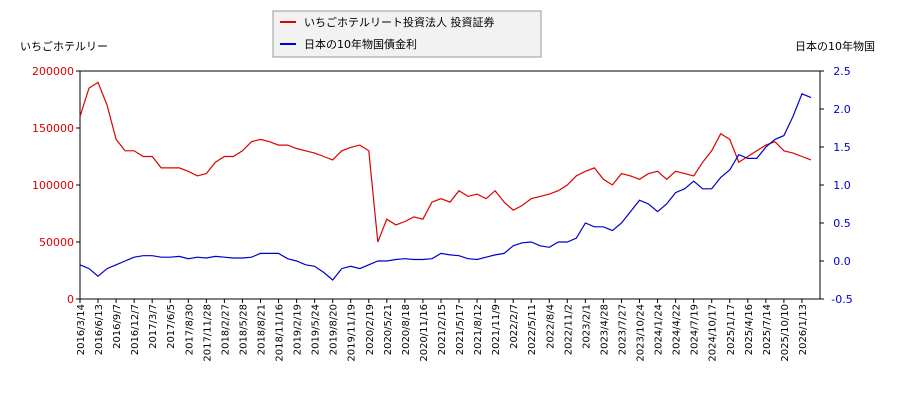 The height and width of the screenshot is (404, 900). I want to click on x-tick-label: 2020/2/19, so click(370, 329).